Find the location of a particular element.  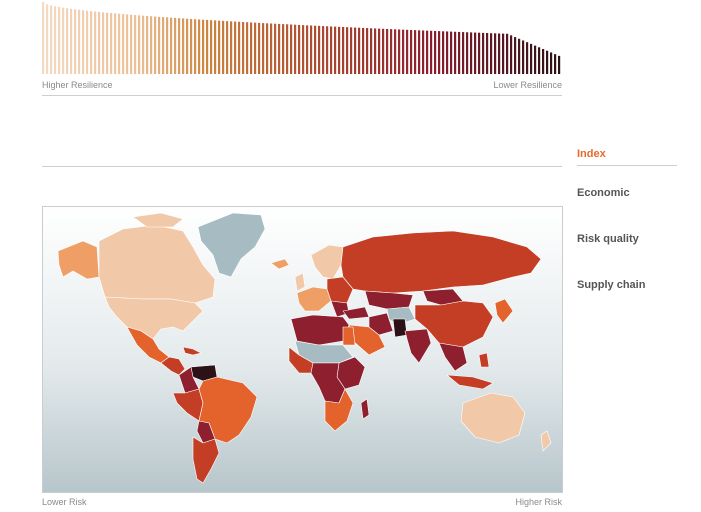

region-kazakhstan is located at coordinates (389, 300).